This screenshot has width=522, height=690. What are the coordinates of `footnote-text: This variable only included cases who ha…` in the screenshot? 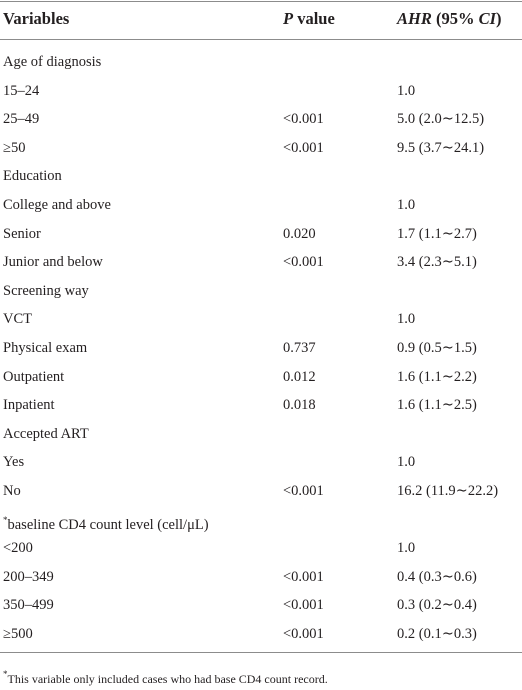 It's located at (167, 679).